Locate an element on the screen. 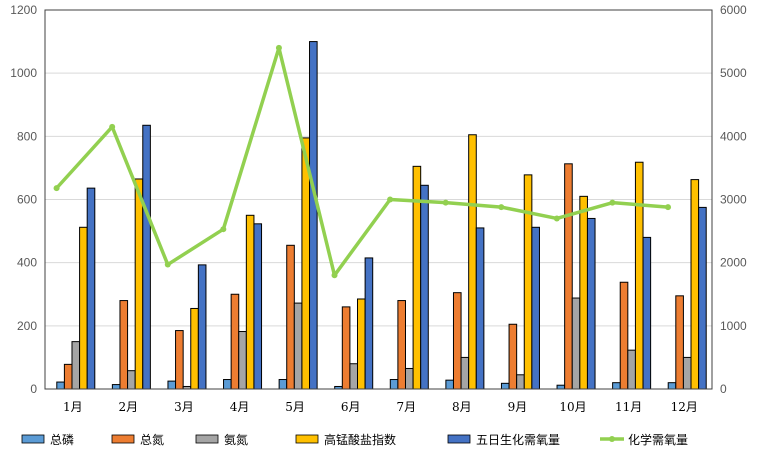 The height and width of the screenshot is (457, 760). legend-label: 化学需氧量 is located at coordinates (658, 439).